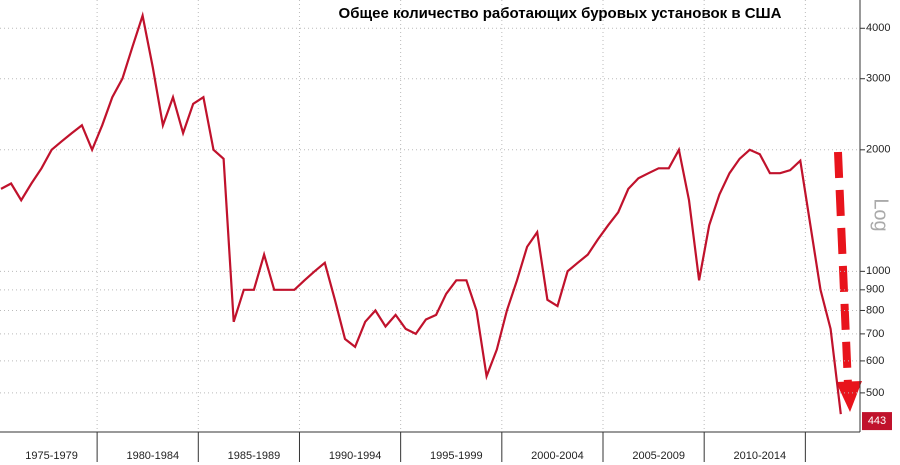 The width and height of the screenshot is (900, 465). I want to click on x-tick-label: 2005-2009, so click(658, 456).